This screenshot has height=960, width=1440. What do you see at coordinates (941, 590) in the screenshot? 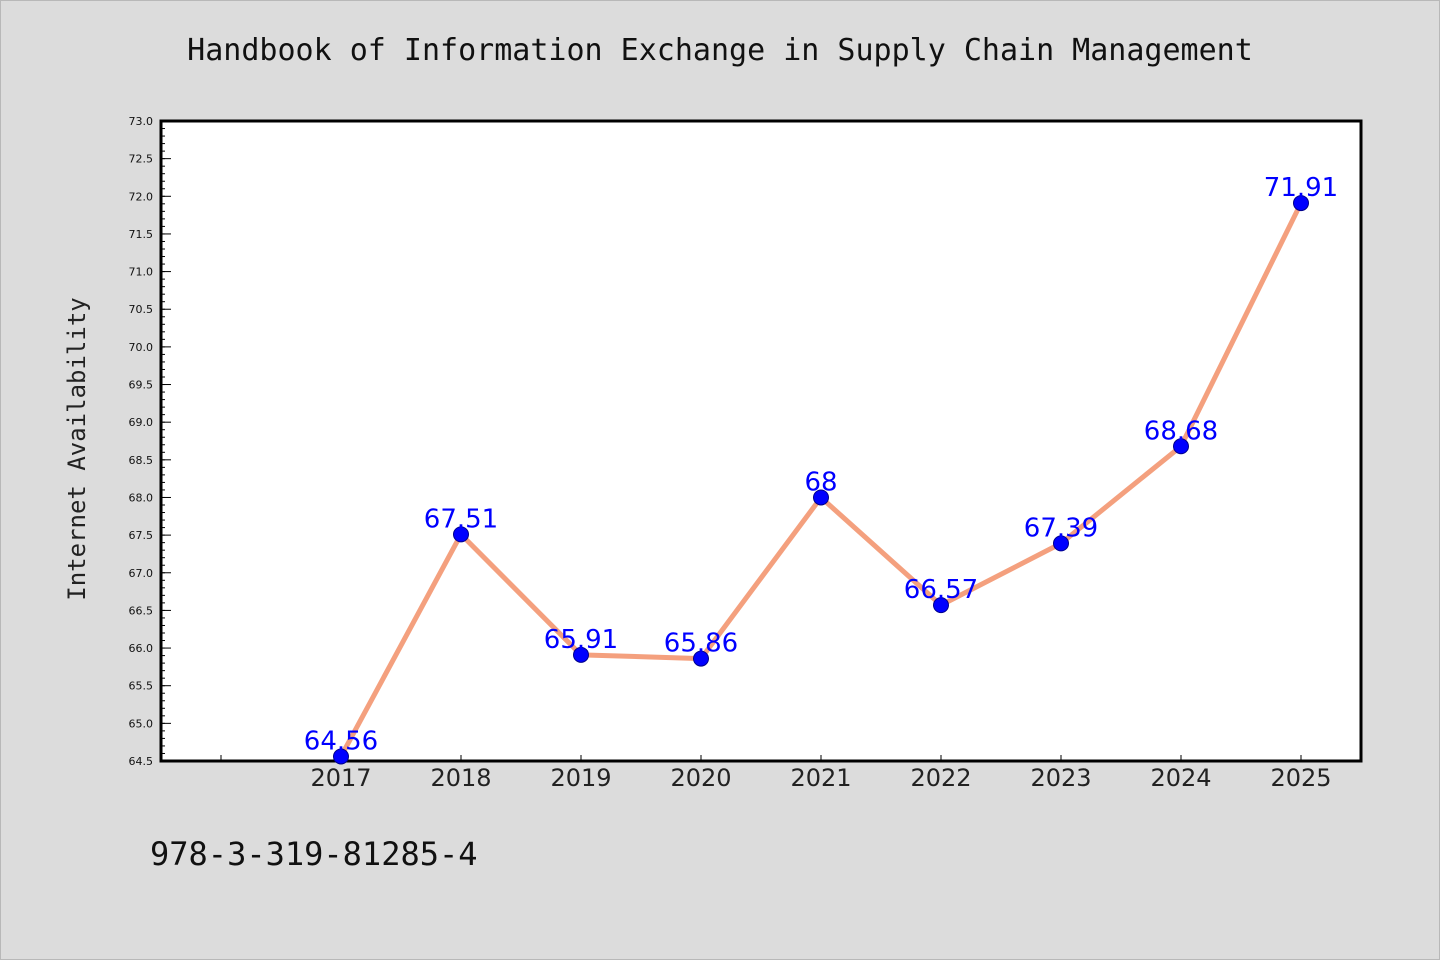
I see `data-label: 66.57` at bounding box center [941, 590].